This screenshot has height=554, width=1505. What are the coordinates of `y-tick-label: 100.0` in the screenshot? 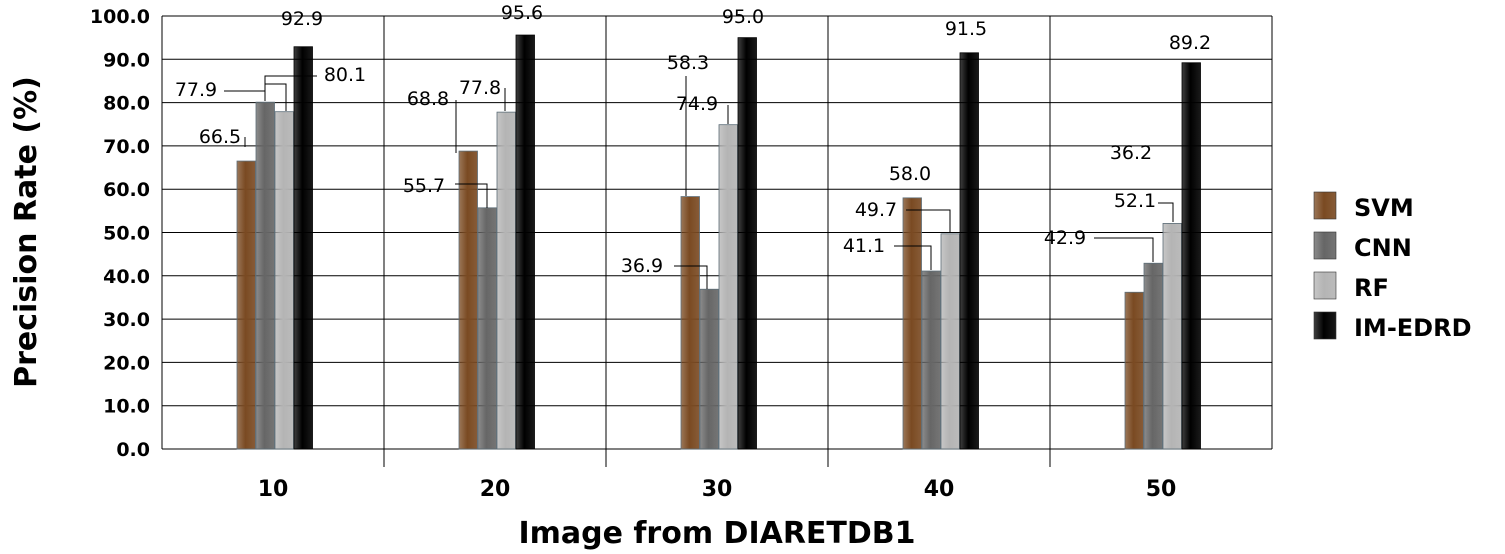 It's located at (120, 17).